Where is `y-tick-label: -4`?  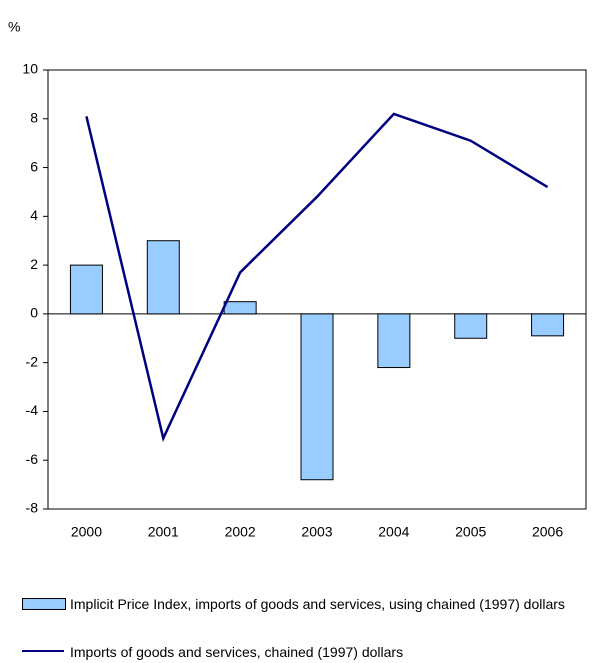 y-tick-label: -4 is located at coordinates (32, 410).